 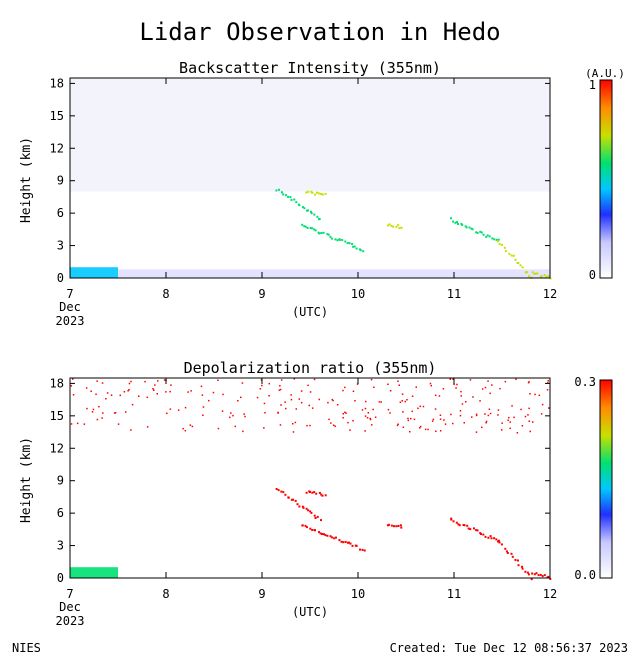 I want to click on depolarization-y-tick-label: 9, so click(x=60, y=481).